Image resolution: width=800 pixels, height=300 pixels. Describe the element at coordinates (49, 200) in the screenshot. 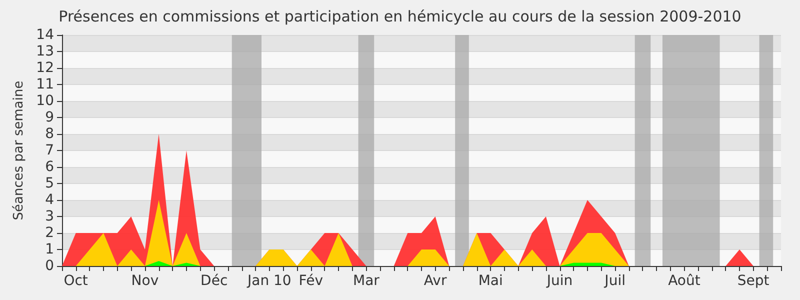

I see `y-tick-label: 4` at that location.